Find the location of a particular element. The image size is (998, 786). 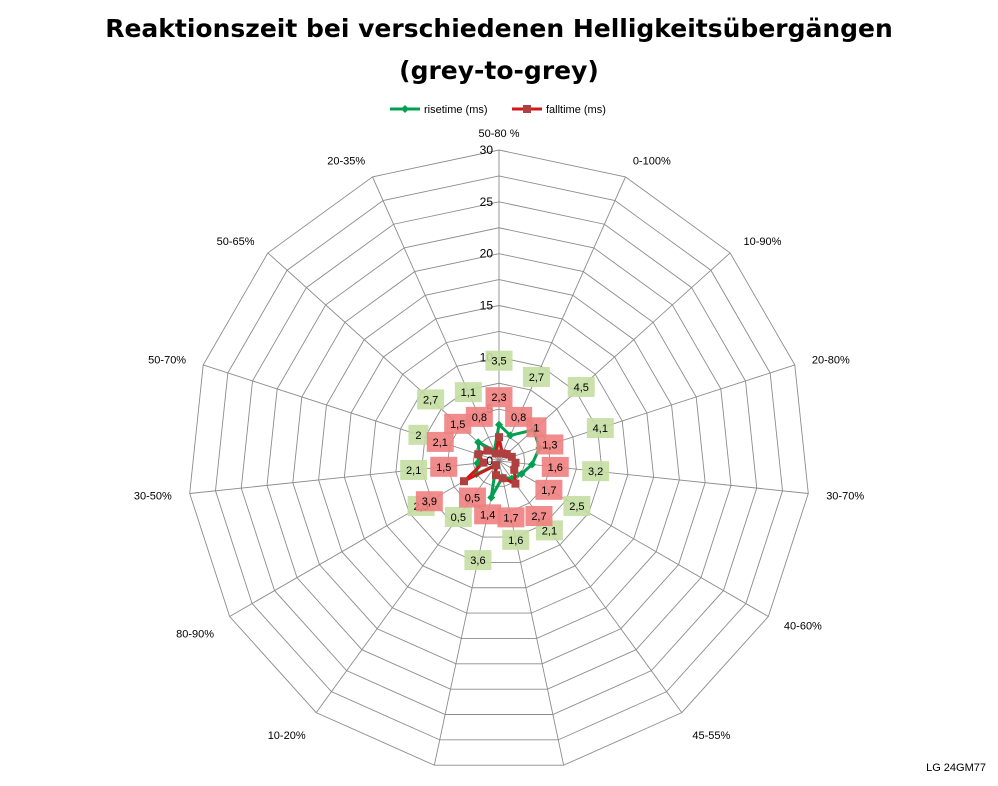

grid-ring is located at coordinates (499, 459).